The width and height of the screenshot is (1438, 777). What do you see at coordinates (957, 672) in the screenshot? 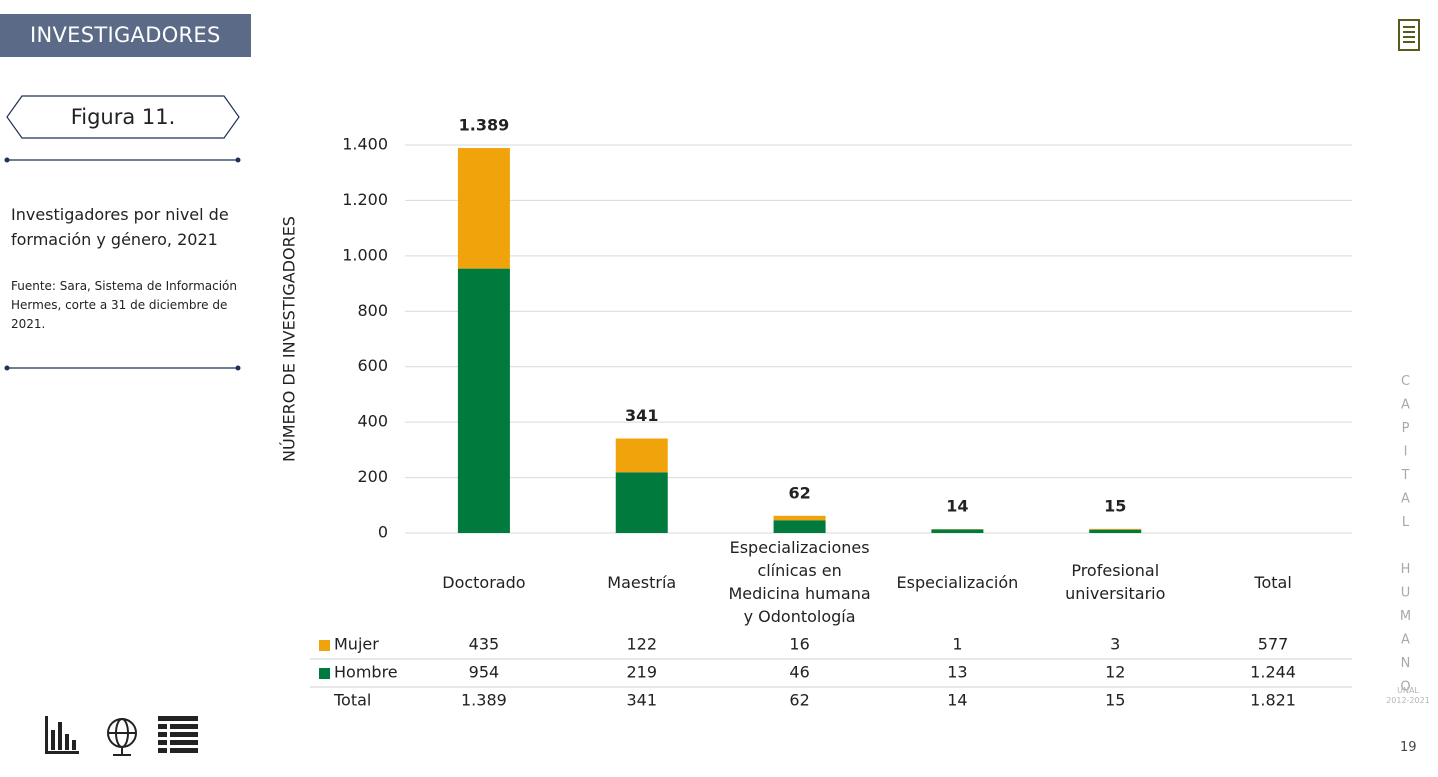
I see `table-cell: 13` at bounding box center [957, 672].